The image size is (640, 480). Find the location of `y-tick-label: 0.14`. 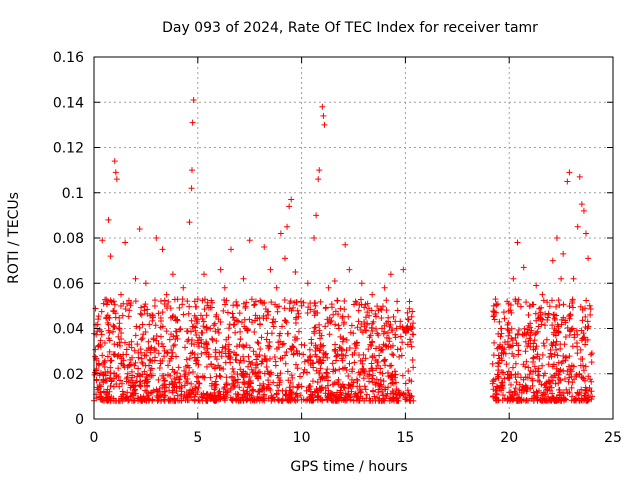

y-tick-label: 0.14 is located at coordinates (68, 103).